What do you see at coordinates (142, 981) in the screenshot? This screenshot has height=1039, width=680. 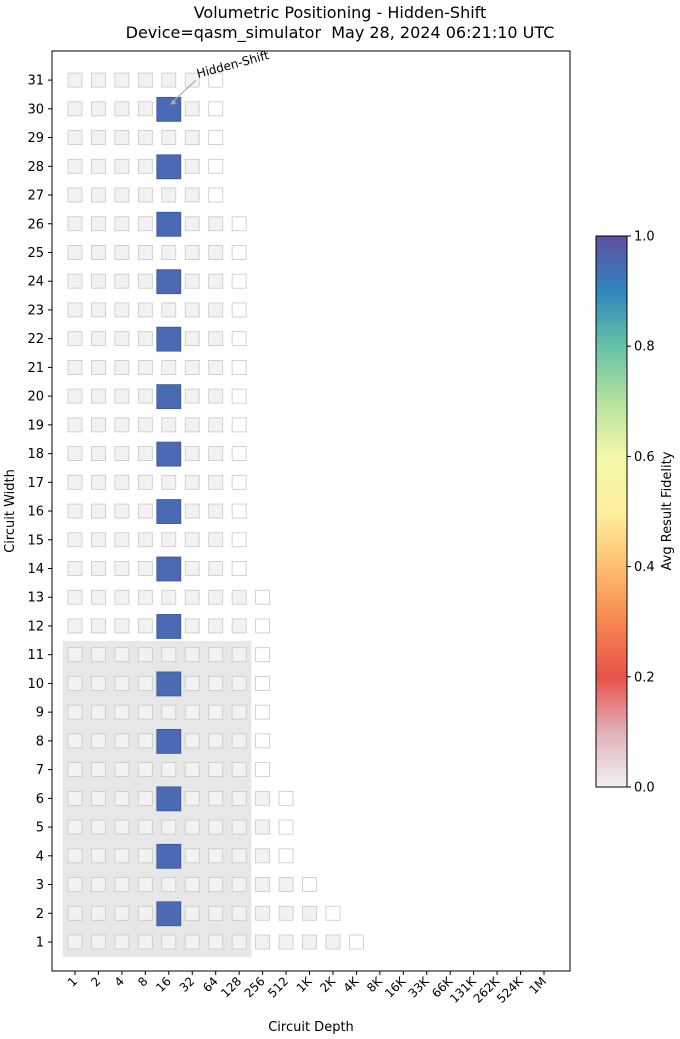 I see `x-tick-label: 8` at bounding box center [142, 981].